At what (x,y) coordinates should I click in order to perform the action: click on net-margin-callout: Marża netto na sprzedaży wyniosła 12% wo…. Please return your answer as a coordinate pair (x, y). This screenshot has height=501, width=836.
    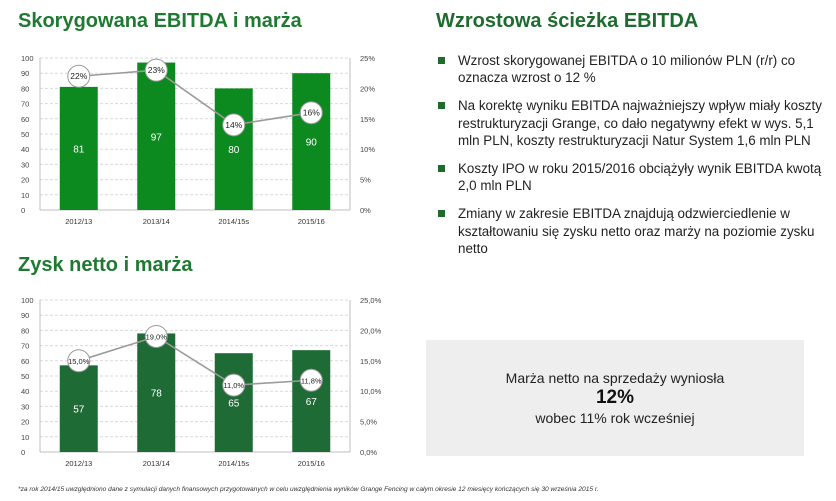
    Looking at the image, I should click on (615, 398).